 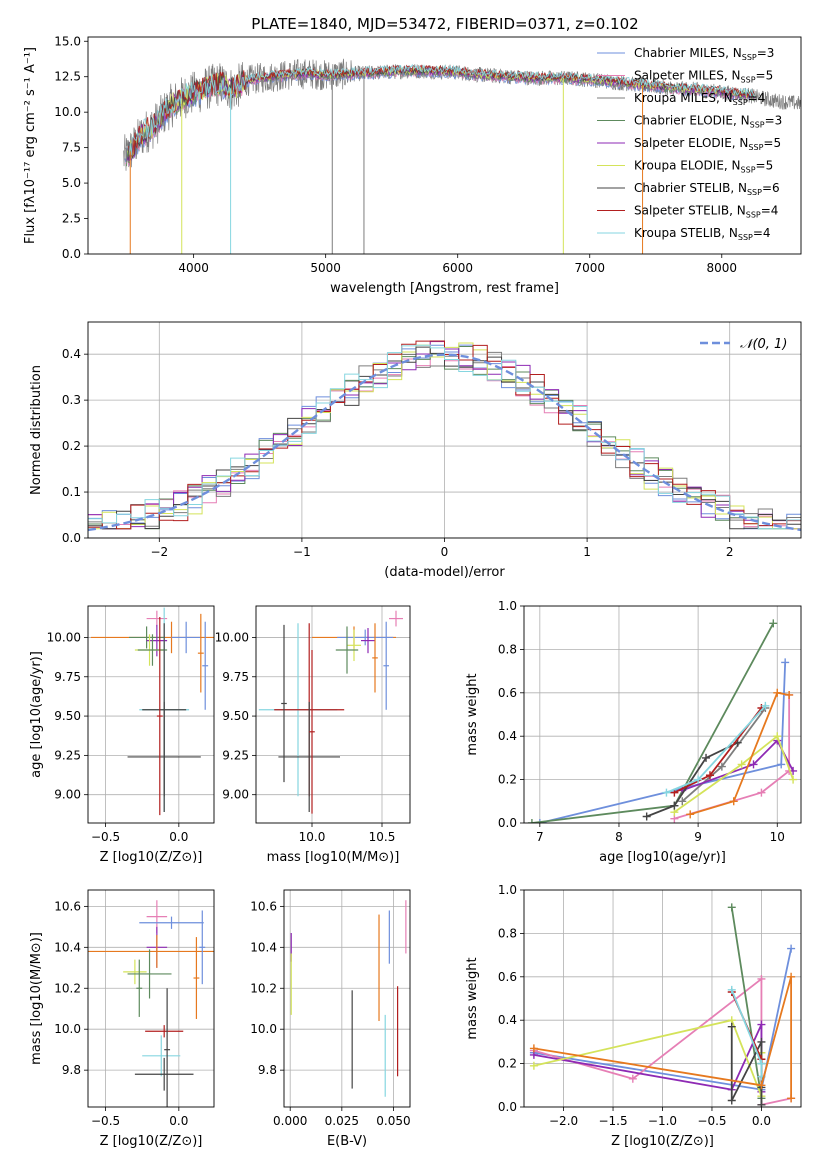 I want to click on x-tick-label: −1.5, so click(x=612, y=1121).